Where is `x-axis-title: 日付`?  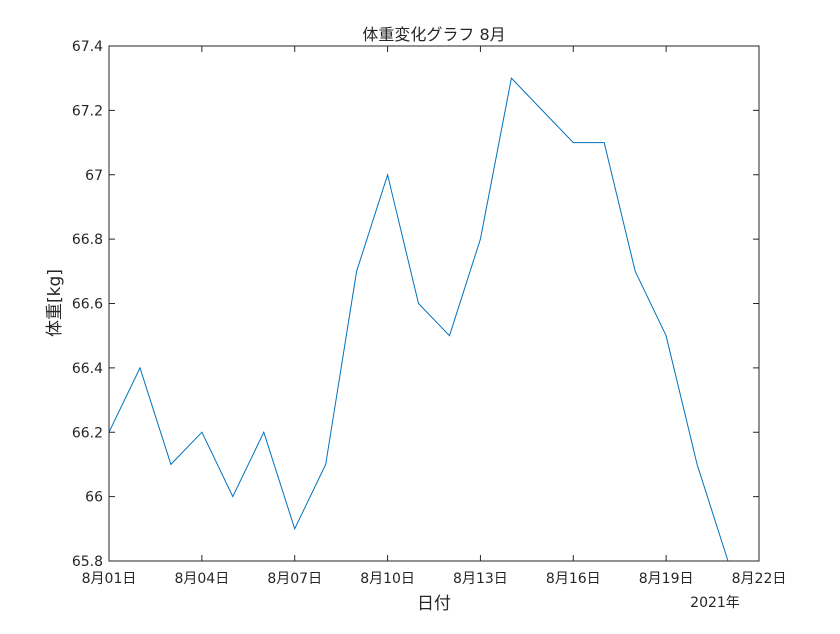
x-axis-title: 日付 is located at coordinates (434, 604).